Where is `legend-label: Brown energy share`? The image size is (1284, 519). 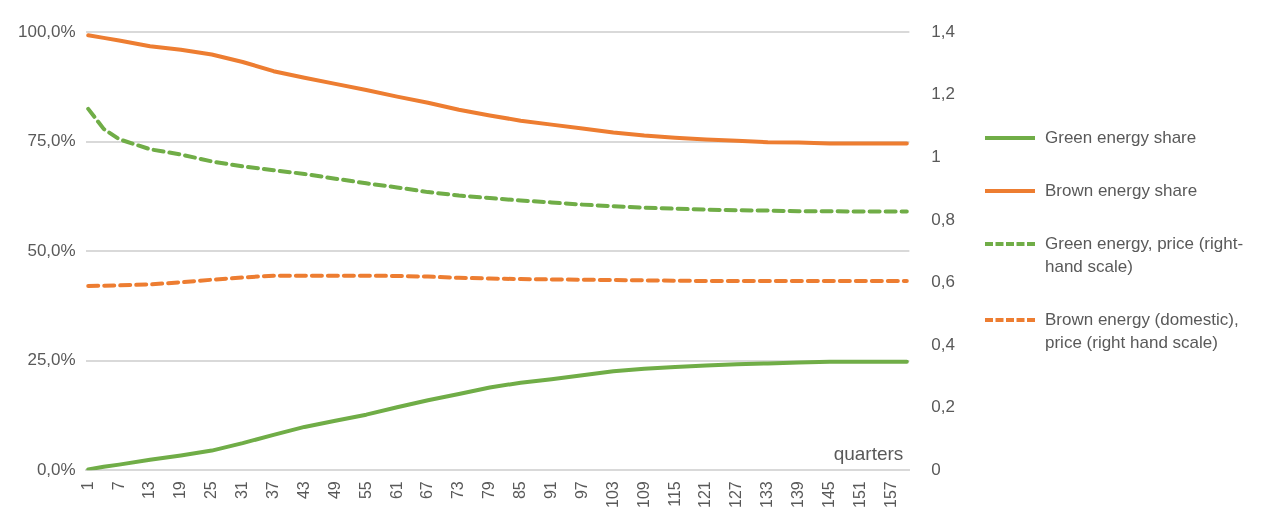
legend-label: Brown energy share is located at coordinates (1121, 190).